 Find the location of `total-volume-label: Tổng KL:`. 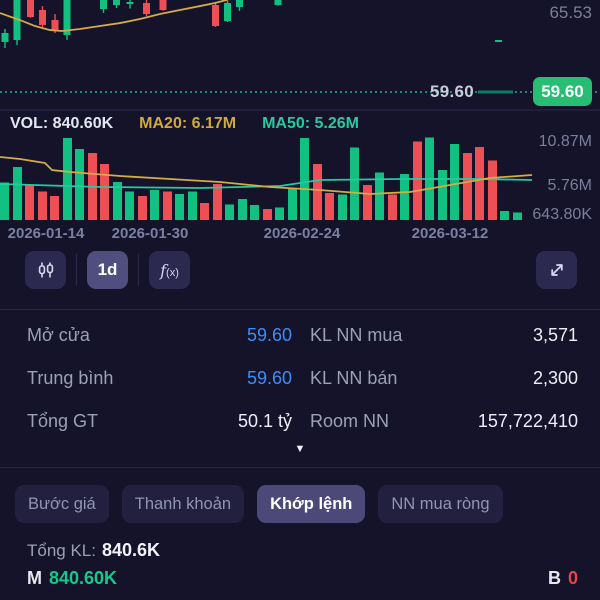

total-volume-label: Tổng KL: is located at coordinates (61, 550).